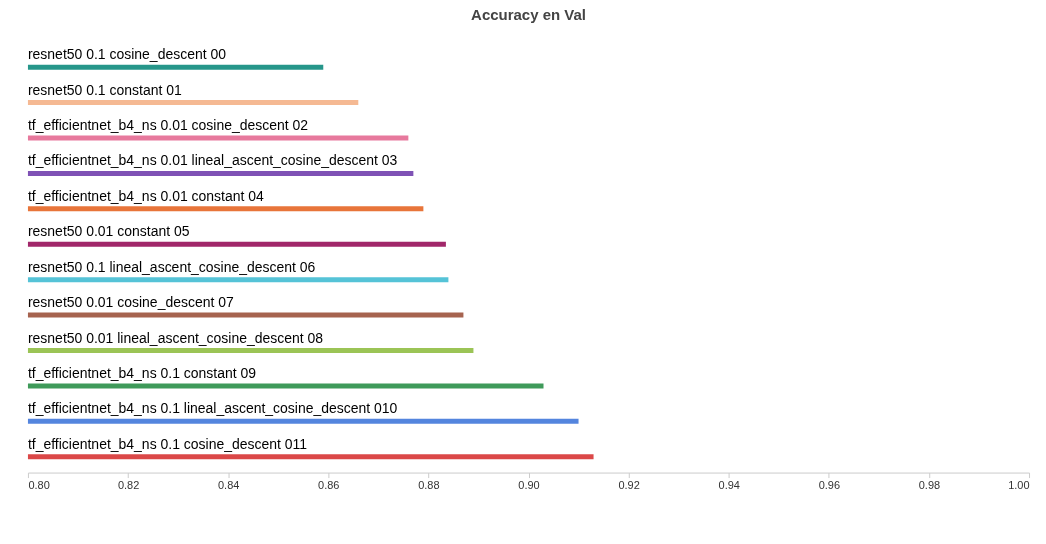 The image size is (1046, 544). I want to click on y-tick-label: resnet50 0.1 constant 01, so click(104, 89).